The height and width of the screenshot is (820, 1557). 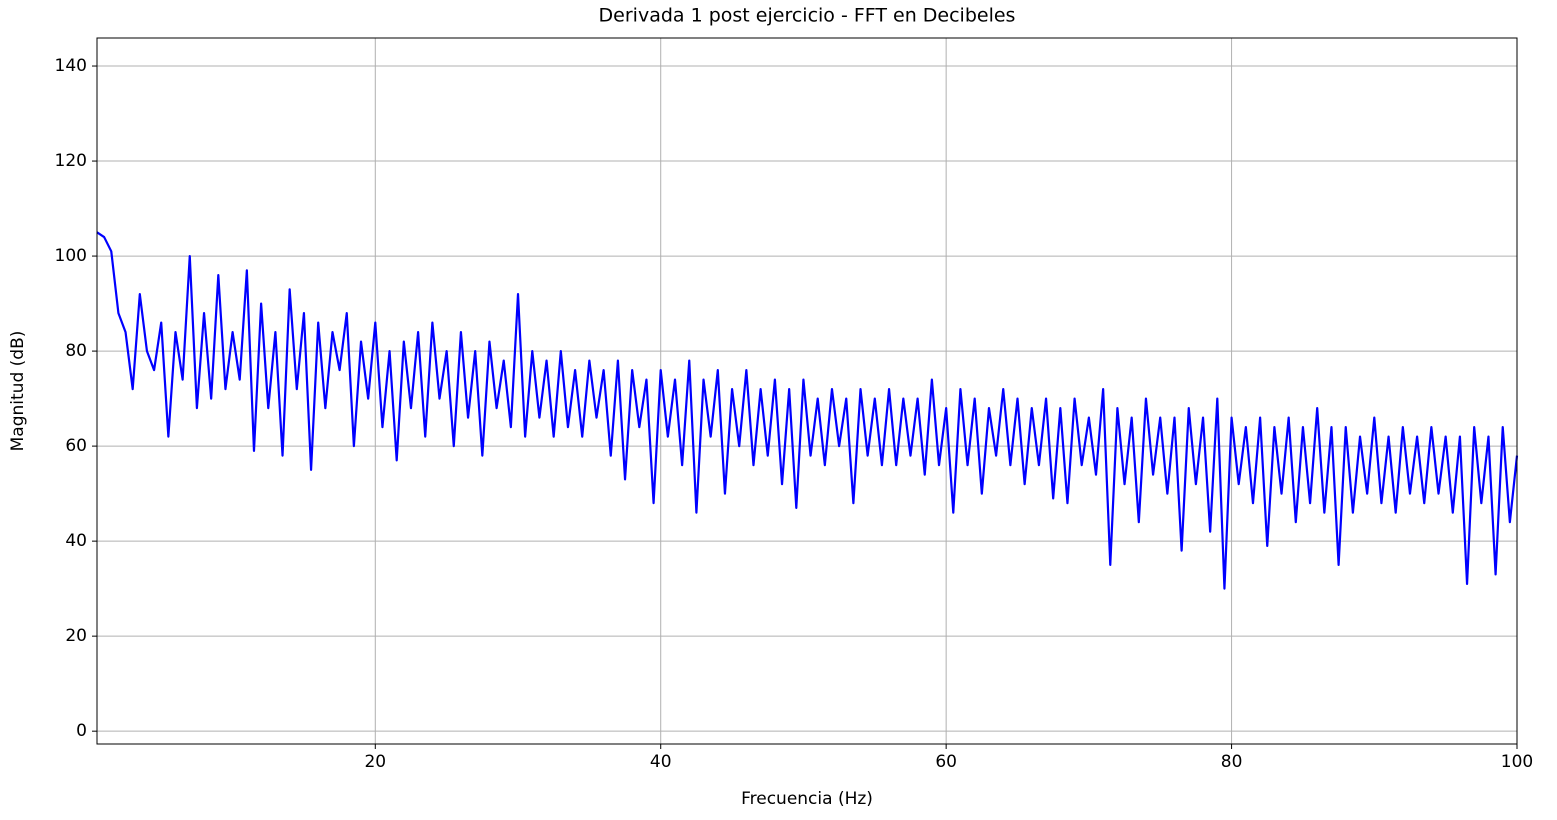 I want to click on y-tick-label: 40, so click(x=76, y=541).